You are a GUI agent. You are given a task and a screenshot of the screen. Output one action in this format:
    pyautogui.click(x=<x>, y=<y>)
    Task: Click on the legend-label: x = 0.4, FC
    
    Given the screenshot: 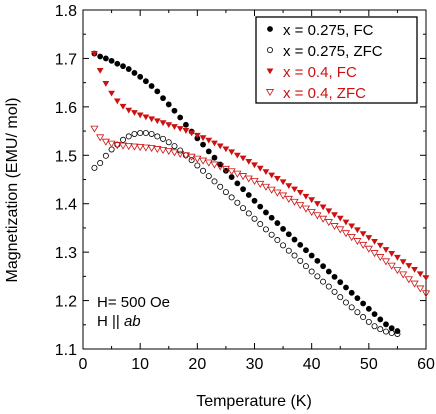 What is the action you would take?
    pyautogui.click(x=320, y=72)
    